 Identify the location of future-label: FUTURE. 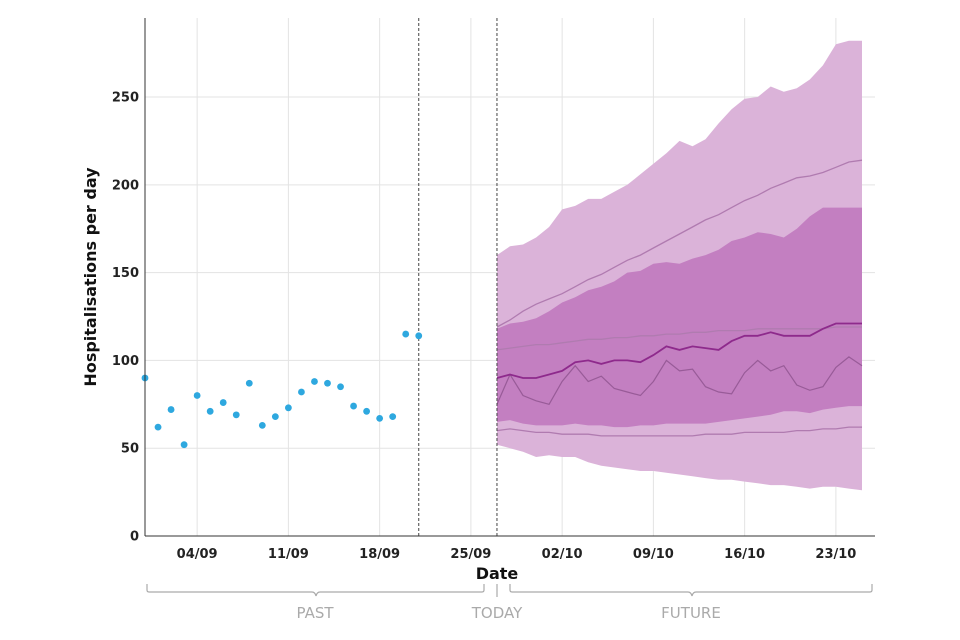
(691, 613).